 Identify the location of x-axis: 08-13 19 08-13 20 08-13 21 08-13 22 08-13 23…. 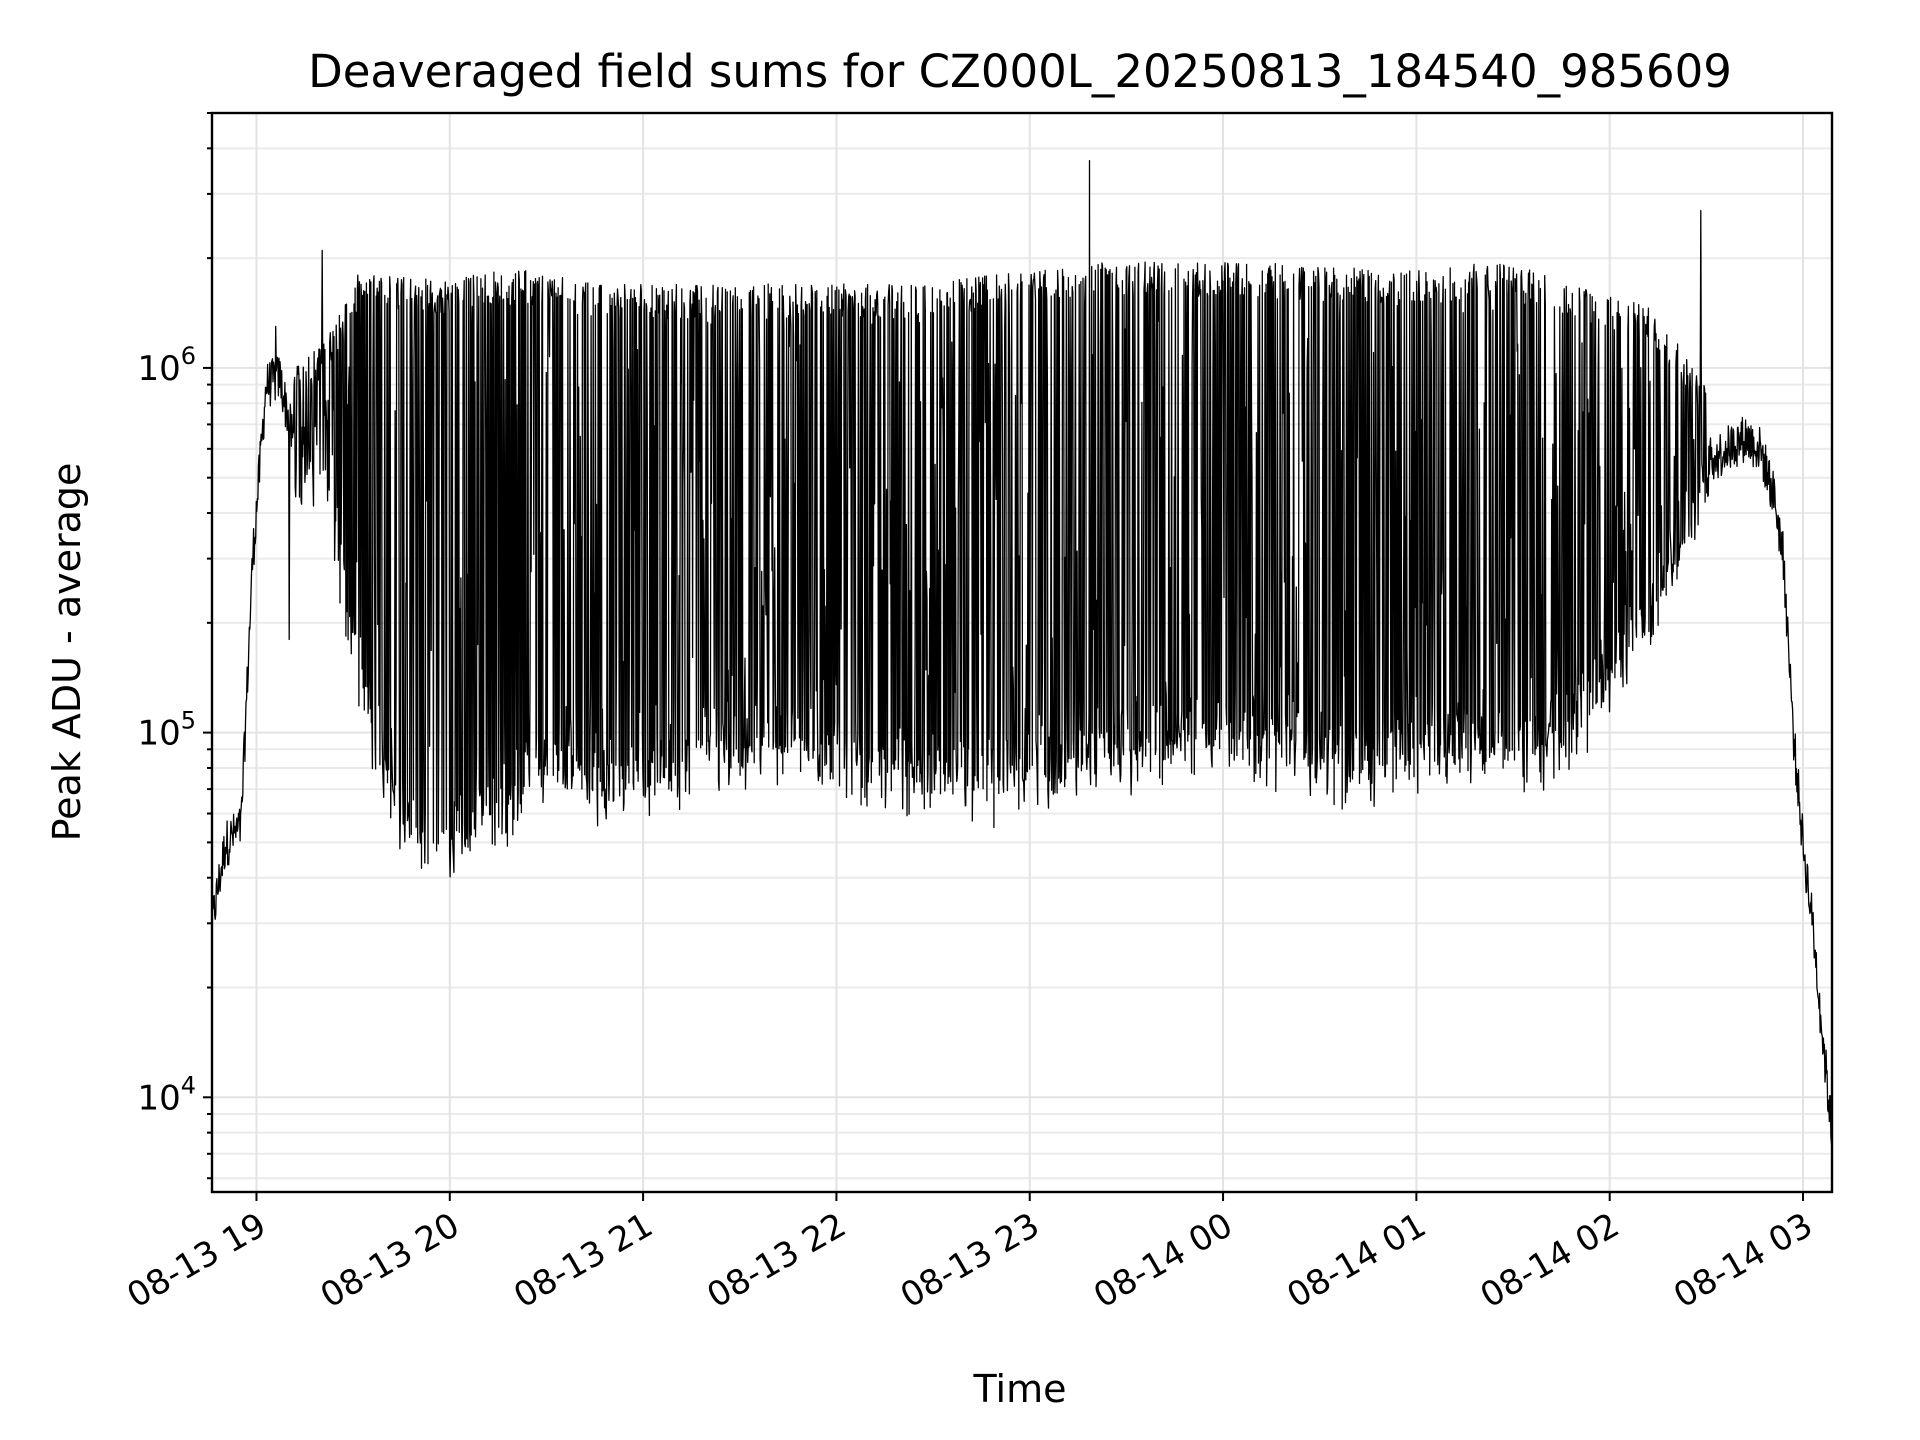
(970, 1254).